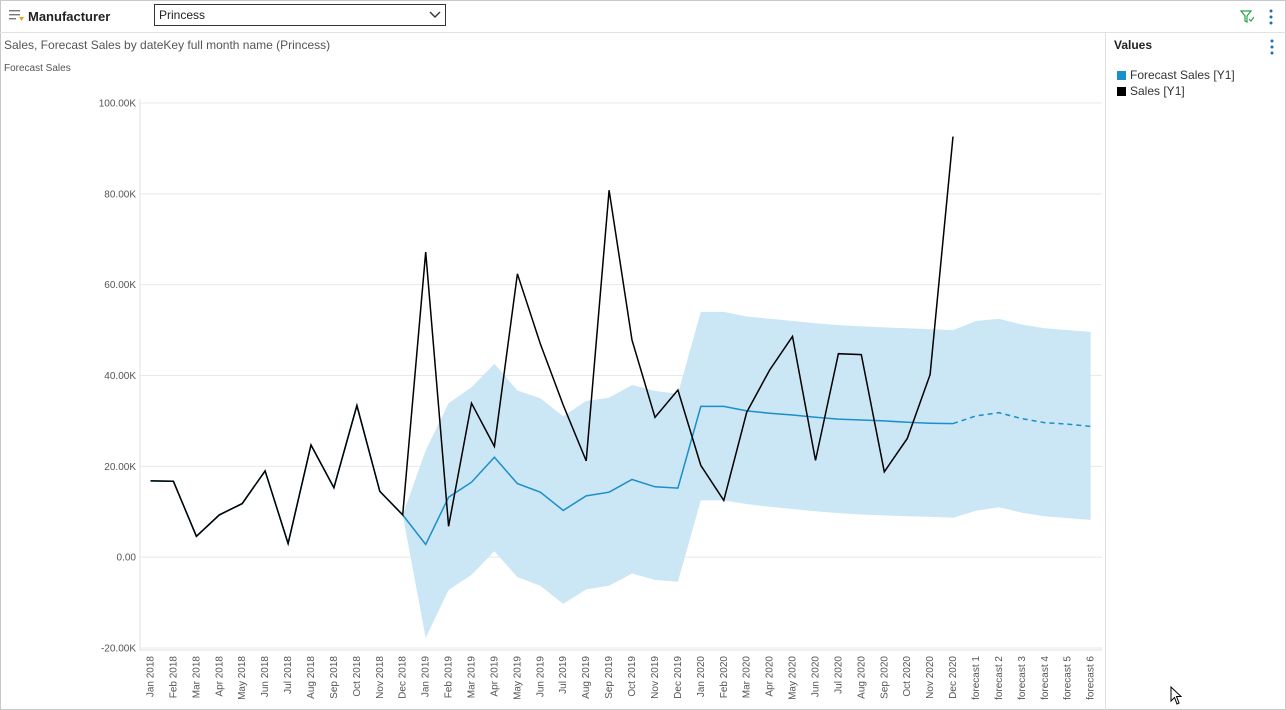 This screenshot has height=710, width=1286. I want to click on legend-label: Sales [Y1], so click(1157, 91).